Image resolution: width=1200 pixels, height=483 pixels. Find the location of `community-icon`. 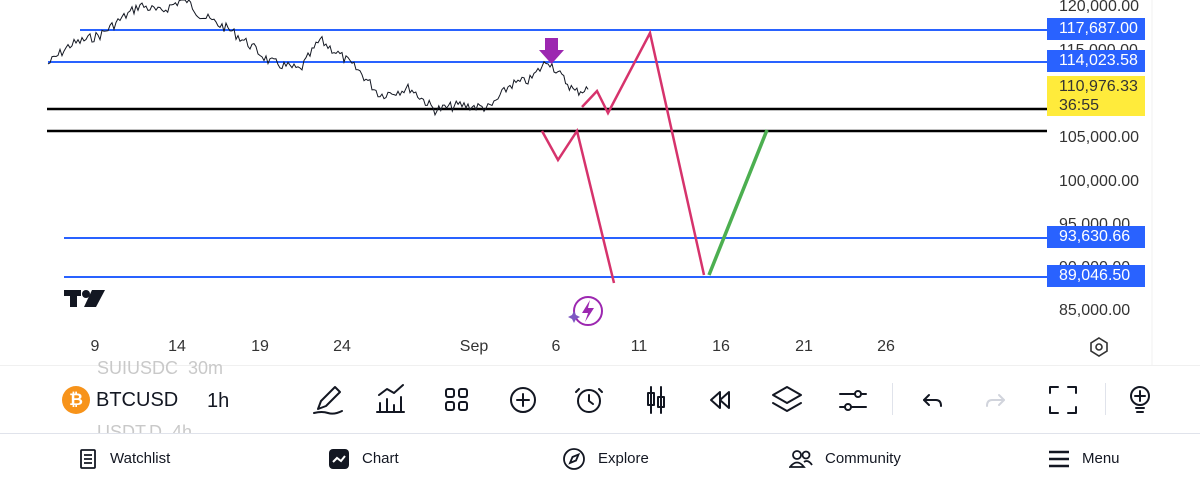

community-icon is located at coordinates (801, 458).